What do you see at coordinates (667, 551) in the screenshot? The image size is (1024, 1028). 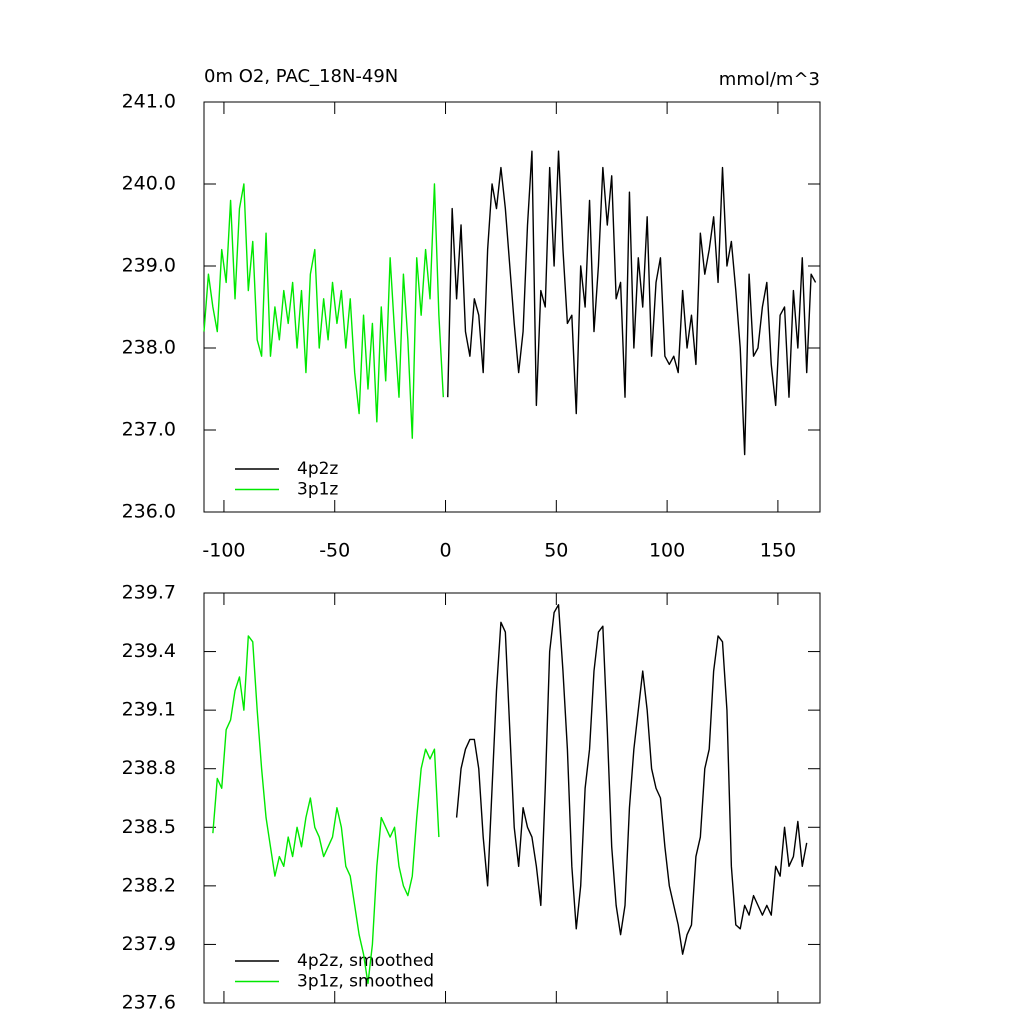 I see `x-tick-label: 100` at bounding box center [667, 551].